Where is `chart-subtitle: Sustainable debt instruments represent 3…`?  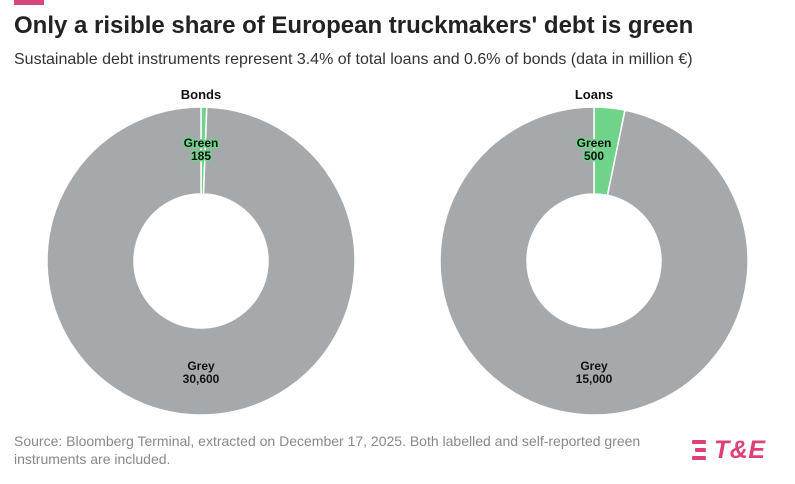
chart-subtitle: Sustainable debt instruments represent 3… is located at coordinates (353, 59).